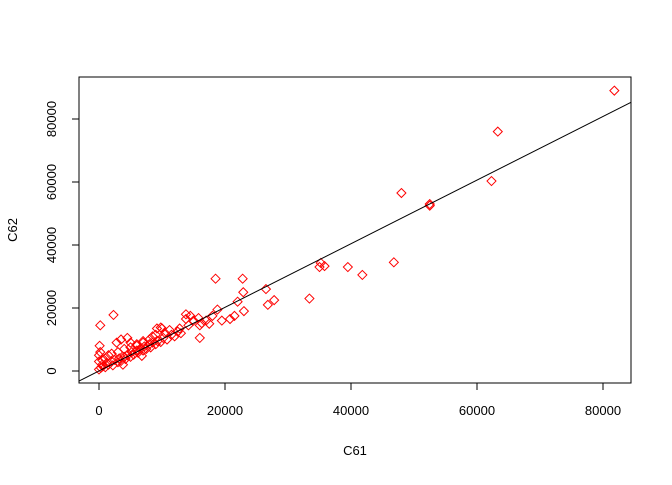 Image resolution: width=672 pixels, height=485 pixels. What do you see at coordinates (225, 410) in the screenshot?
I see `x-tick-label: 20000` at bounding box center [225, 410].